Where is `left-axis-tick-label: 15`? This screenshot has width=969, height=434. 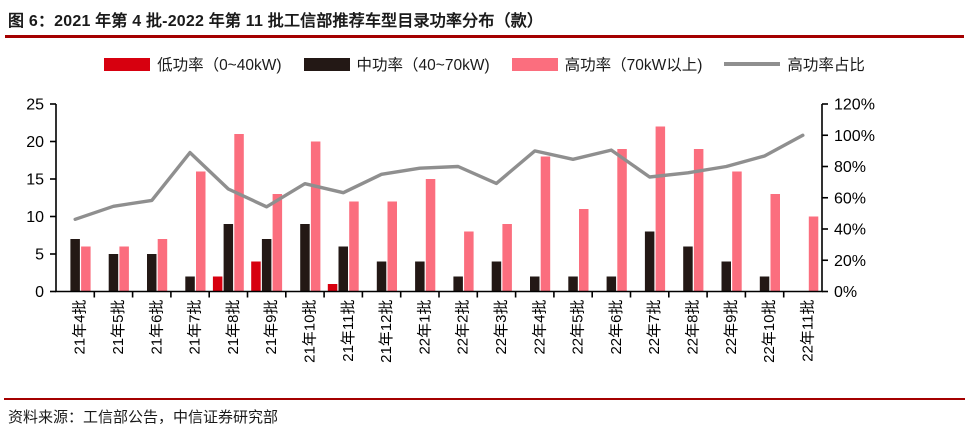 left-axis-tick-label: 15 is located at coordinates (35, 180).